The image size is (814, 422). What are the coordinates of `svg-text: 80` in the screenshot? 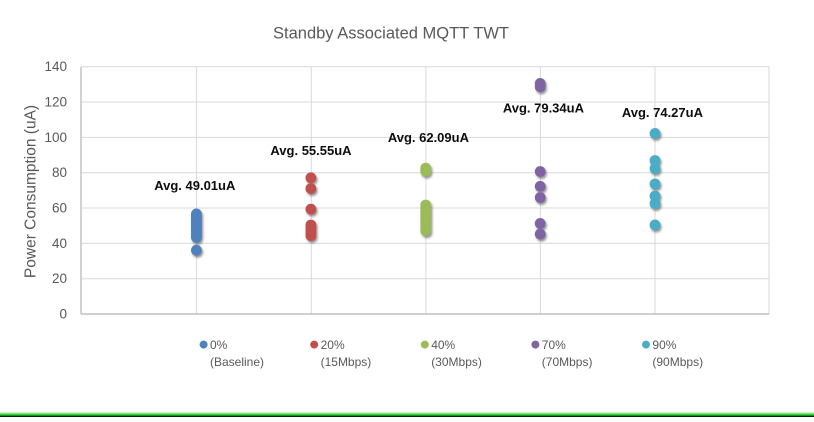 It's located at (59, 172).